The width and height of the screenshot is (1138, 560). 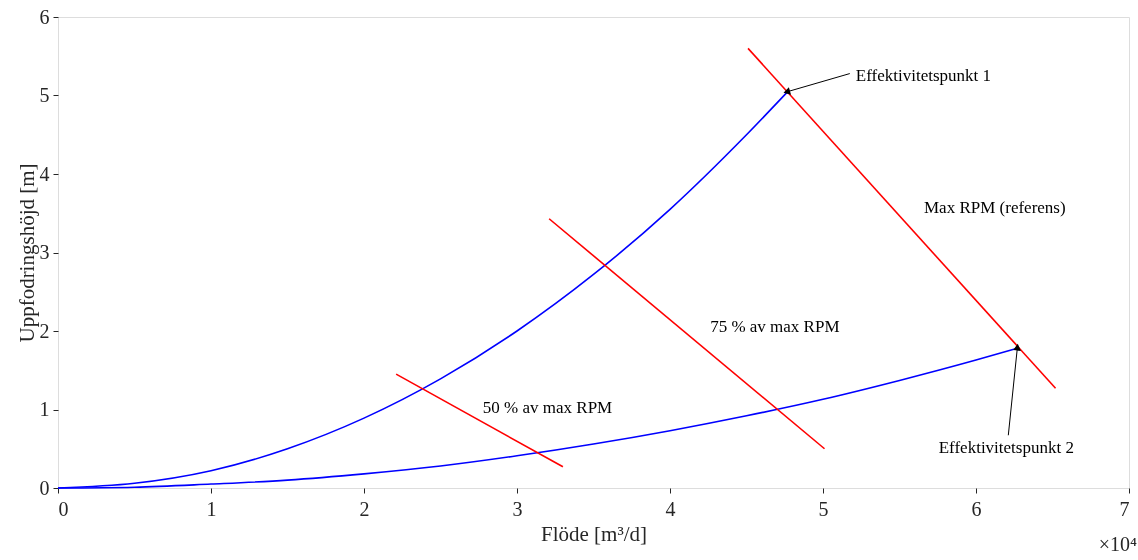 What do you see at coordinates (44, 252) in the screenshot?
I see `y-tick-label: 3` at bounding box center [44, 252].